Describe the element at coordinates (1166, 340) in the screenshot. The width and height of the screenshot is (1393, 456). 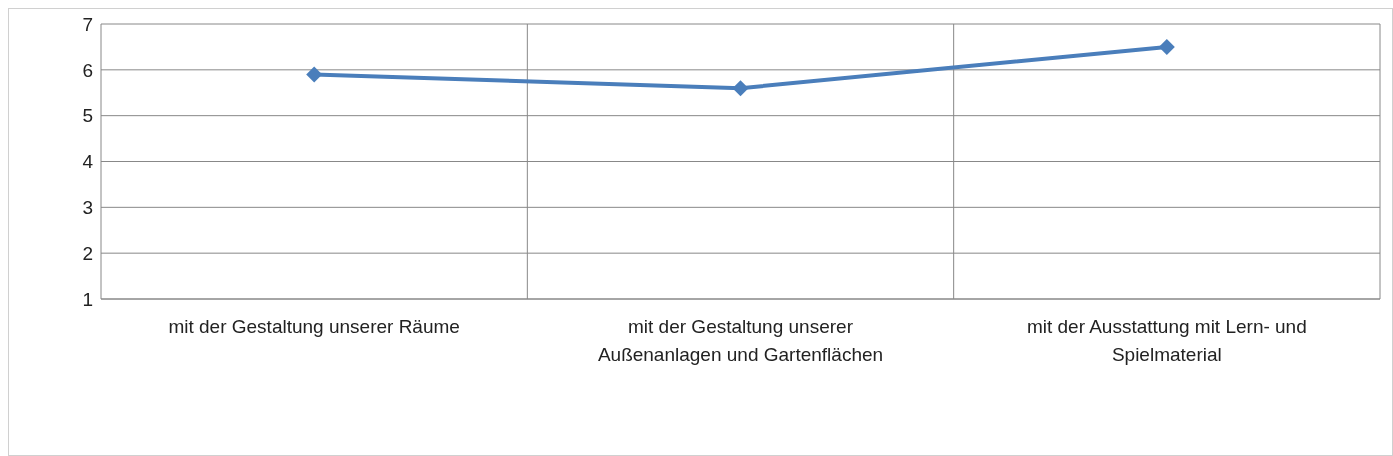
I see `x-tick-label: mit der Ausstattung mit Lern- und Spielmaterial` at that location.